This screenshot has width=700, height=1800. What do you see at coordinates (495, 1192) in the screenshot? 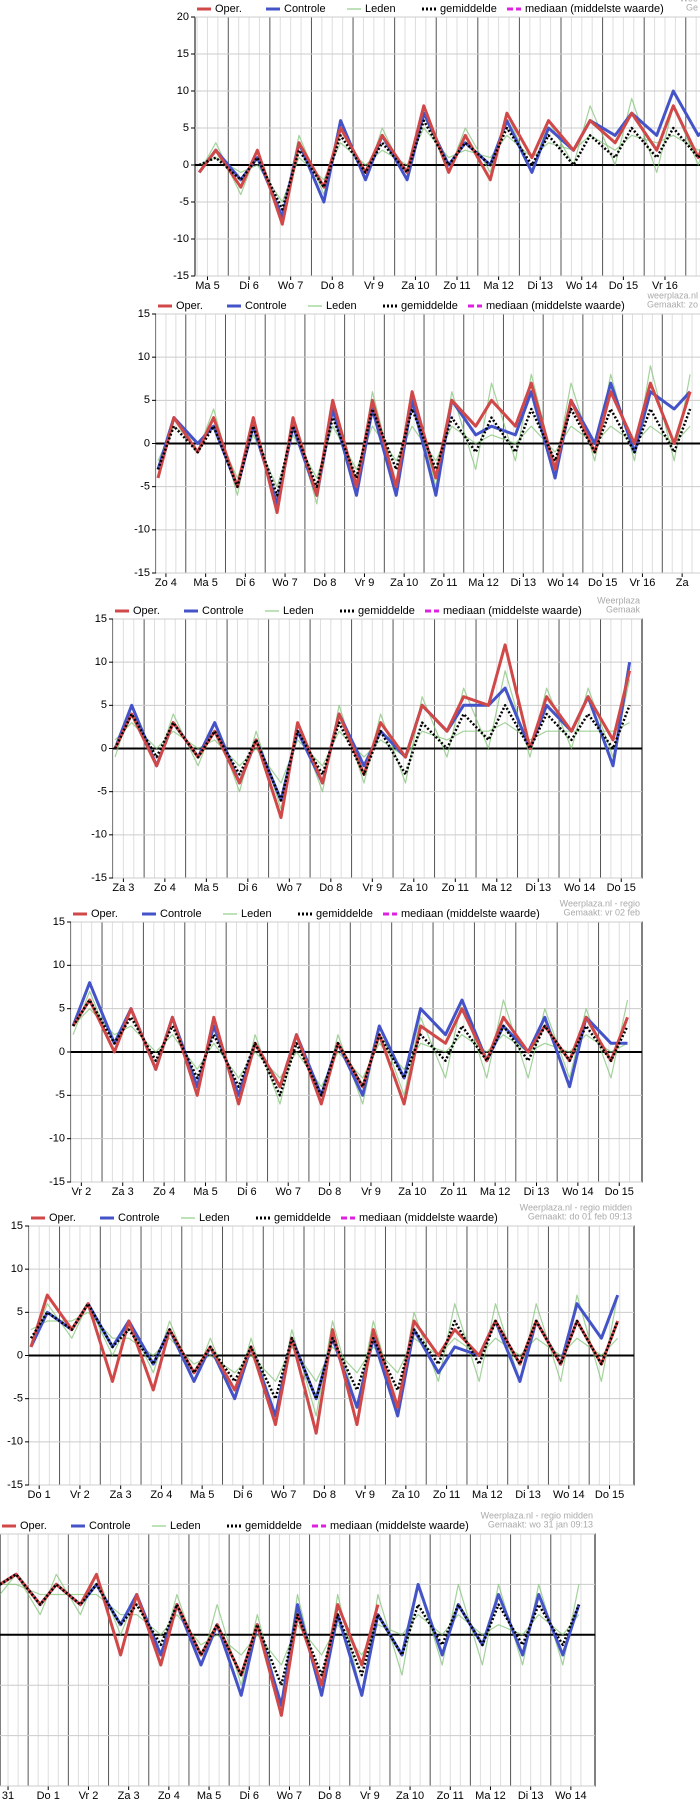
I see `x-tick-label: Ma 12` at bounding box center [495, 1192].